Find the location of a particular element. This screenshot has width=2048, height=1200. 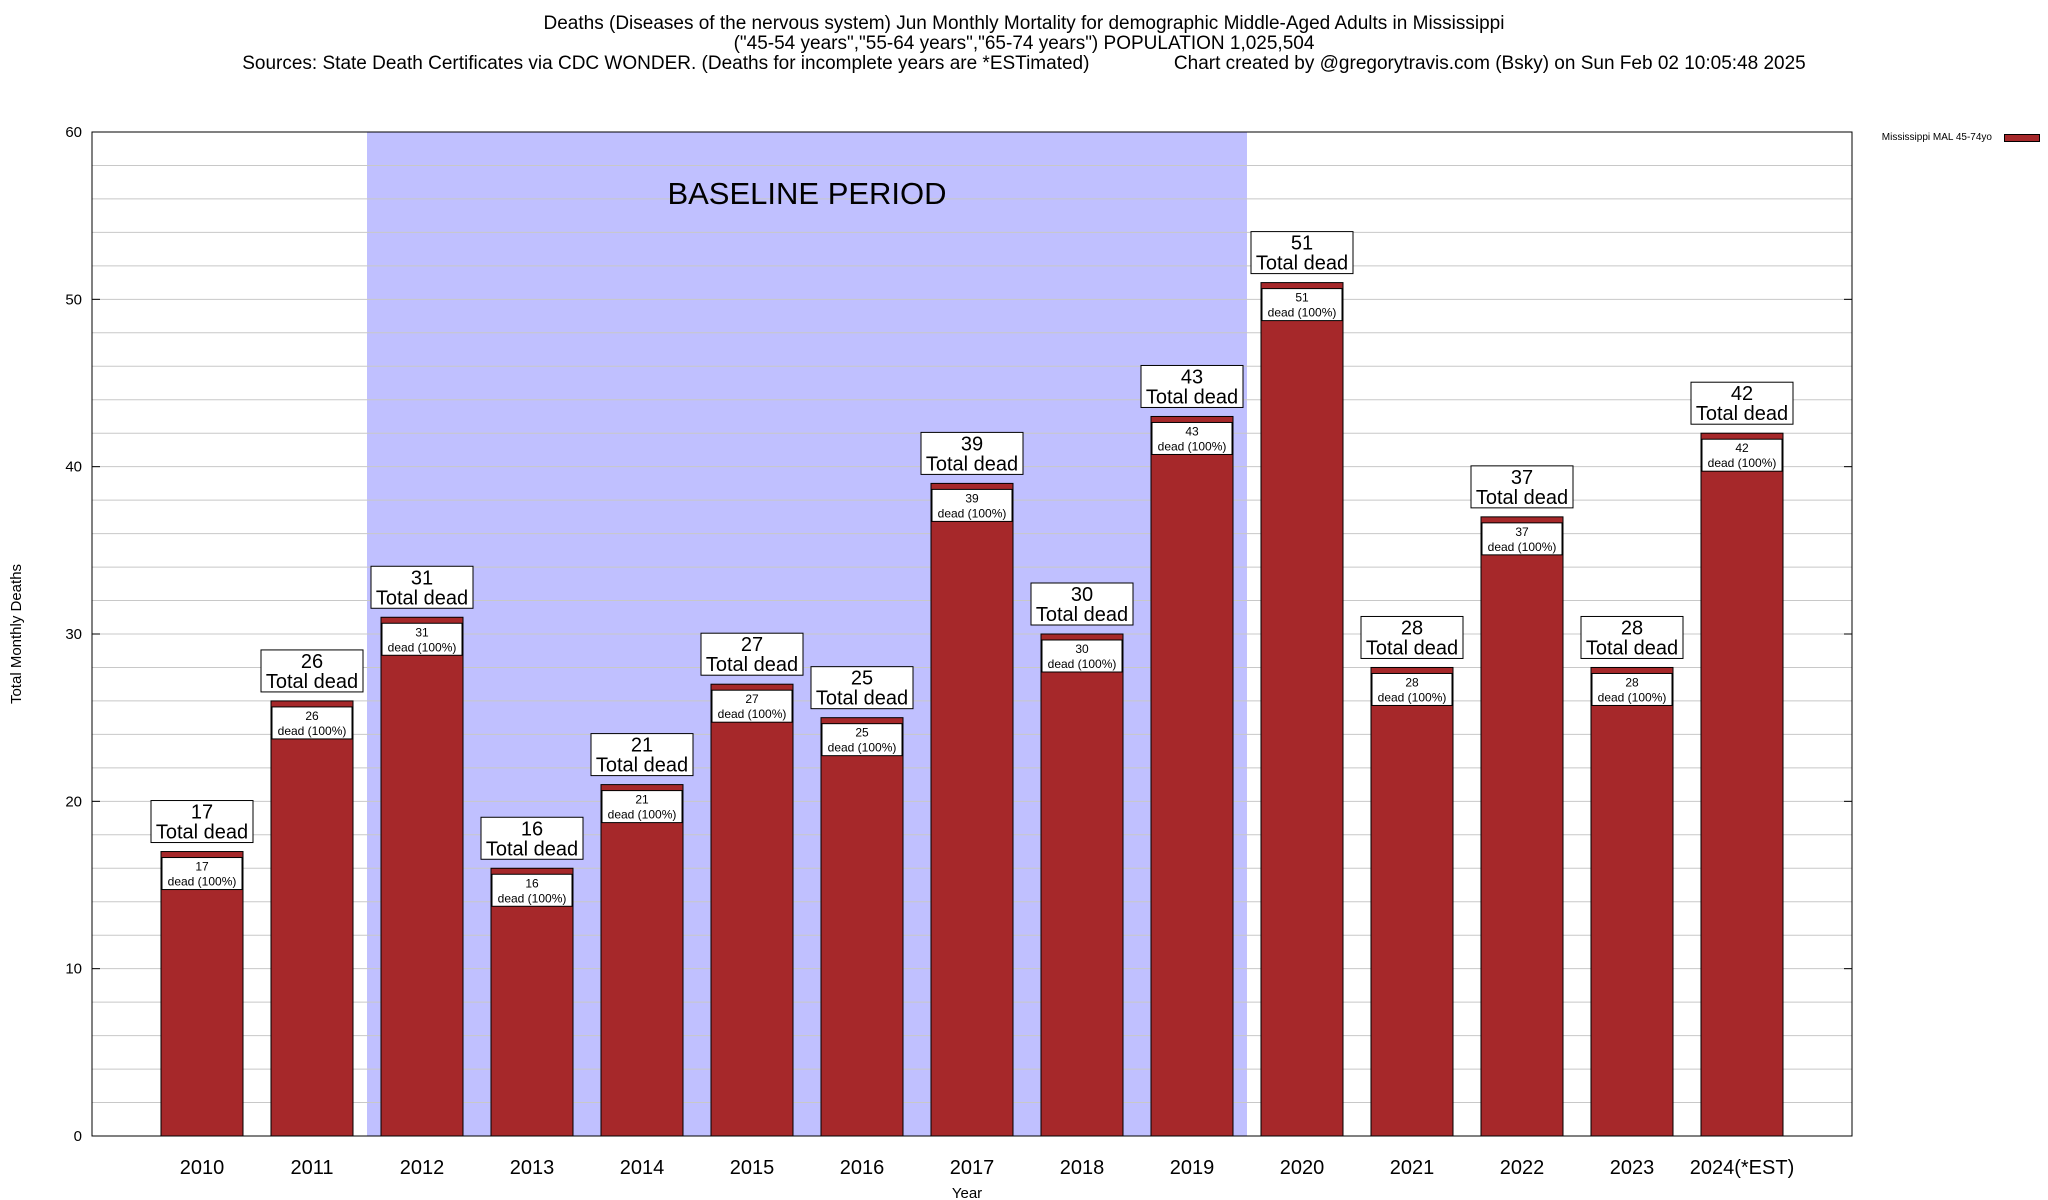

bar-total-value-label: 16 is located at coordinates (532, 829).